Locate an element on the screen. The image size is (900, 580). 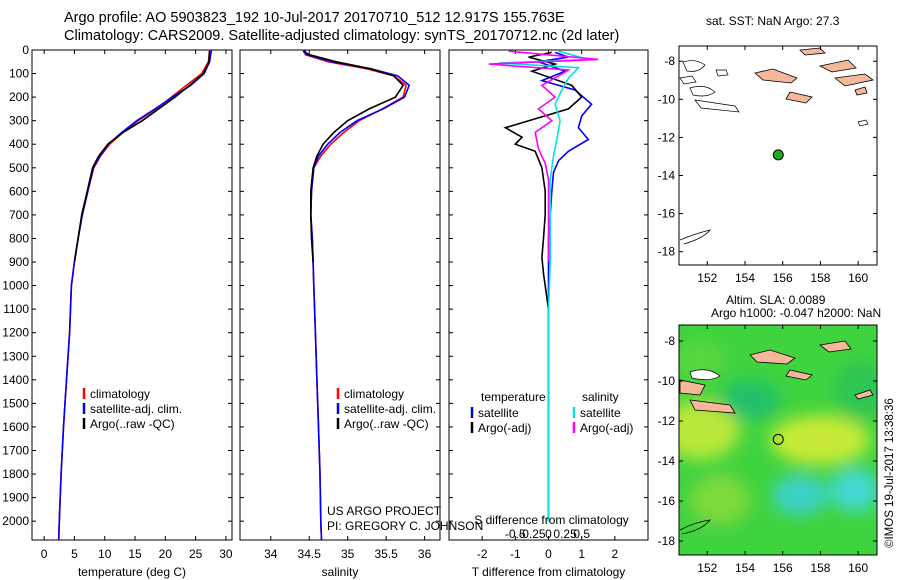
x-tick-label: 25 is located at coordinates (196, 554).